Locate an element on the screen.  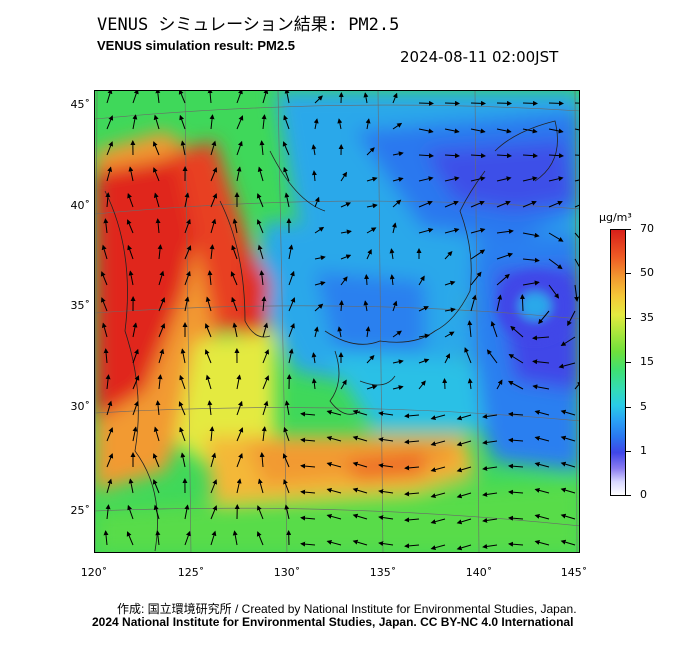
colorbar-label-15: 15 is located at coordinates (647, 361).